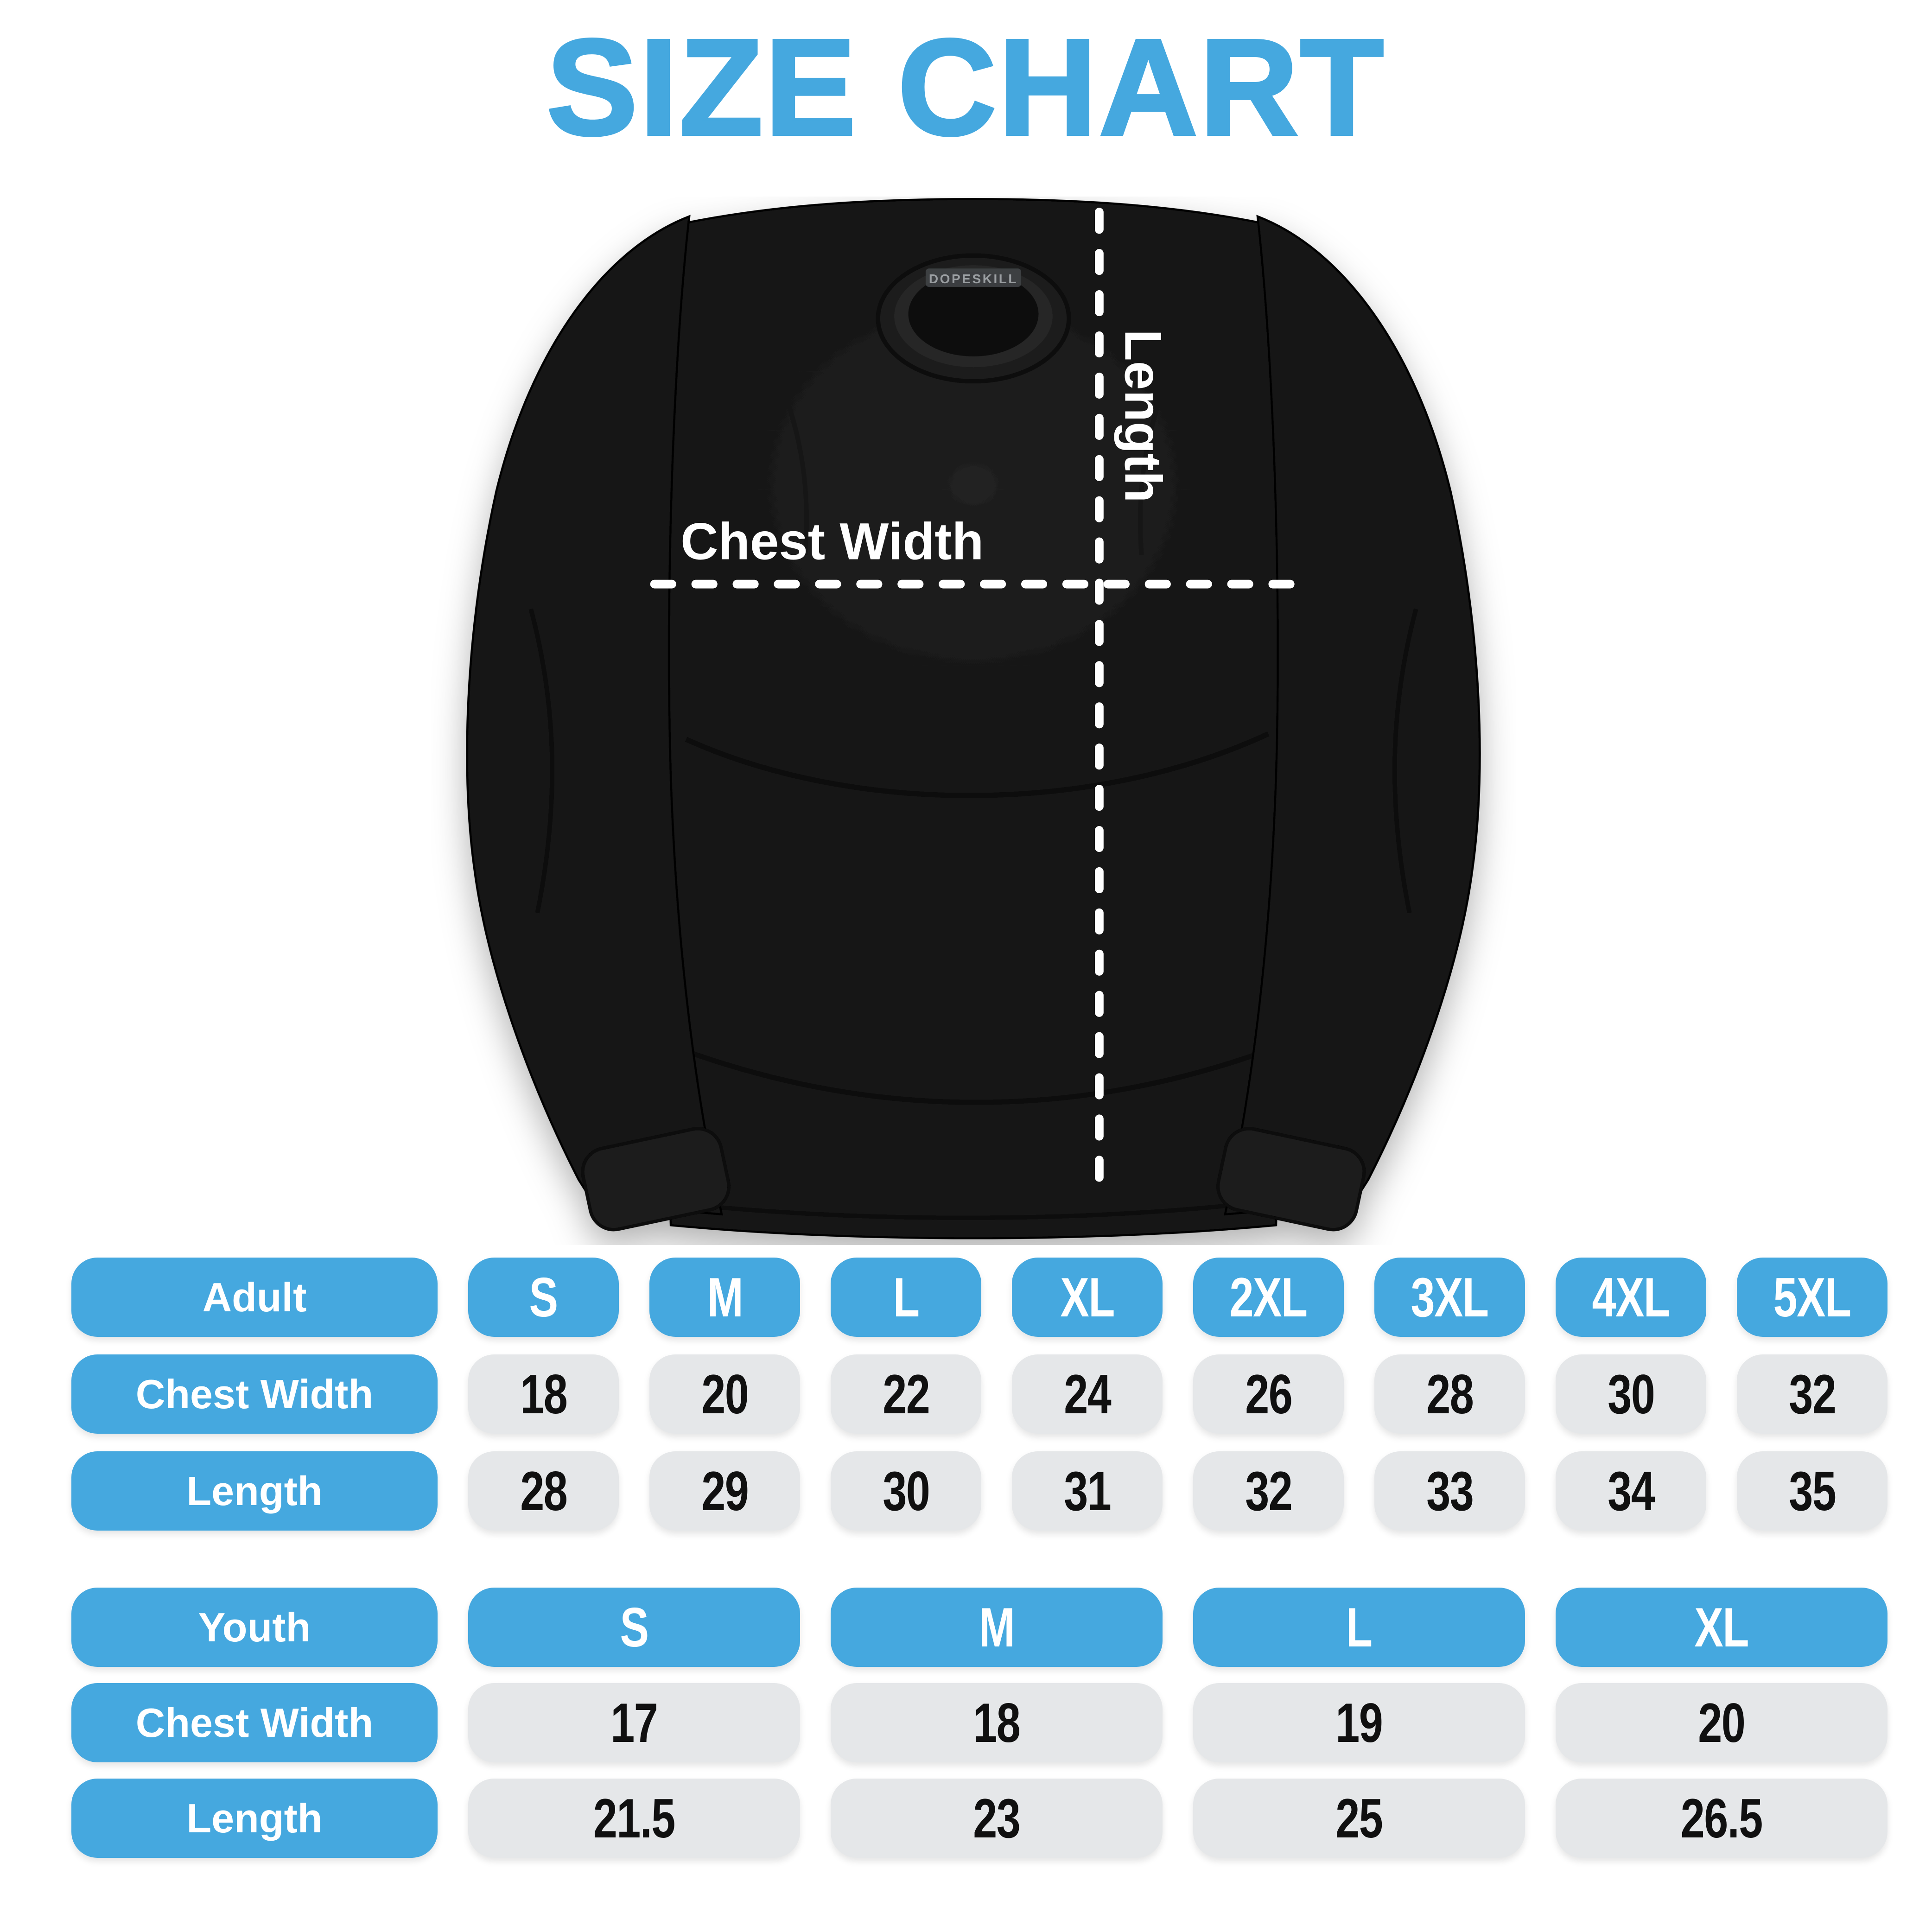 This screenshot has width=1932, height=1932. What do you see at coordinates (906, 1491) in the screenshot?
I see `adult-length-value: 30` at bounding box center [906, 1491].